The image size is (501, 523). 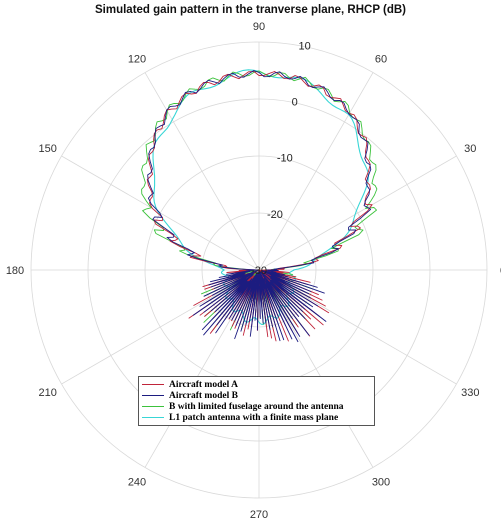 I want to click on angle-tick-label: 150, so click(x=48, y=149).